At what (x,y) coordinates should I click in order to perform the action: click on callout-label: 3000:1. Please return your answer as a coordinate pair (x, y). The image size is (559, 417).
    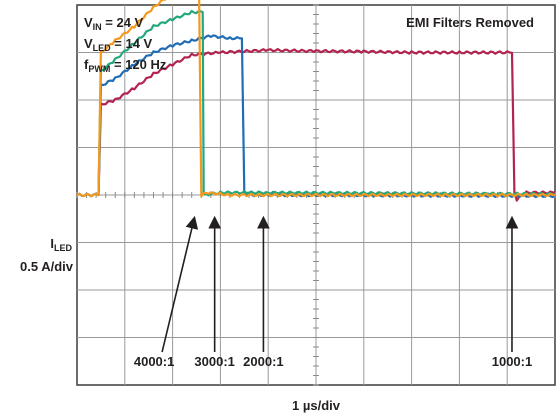
    Looking at the image, I should click on (214, 361).